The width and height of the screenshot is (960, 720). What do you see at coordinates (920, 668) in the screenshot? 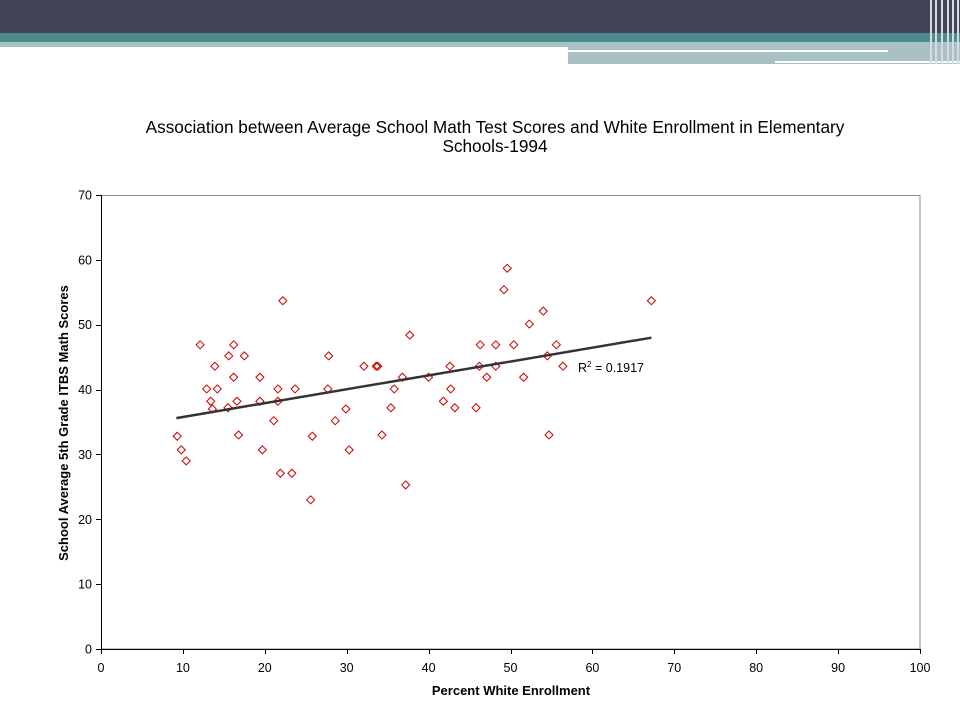
I see `x-tick-label: 100` at bounding box center [920, 668].